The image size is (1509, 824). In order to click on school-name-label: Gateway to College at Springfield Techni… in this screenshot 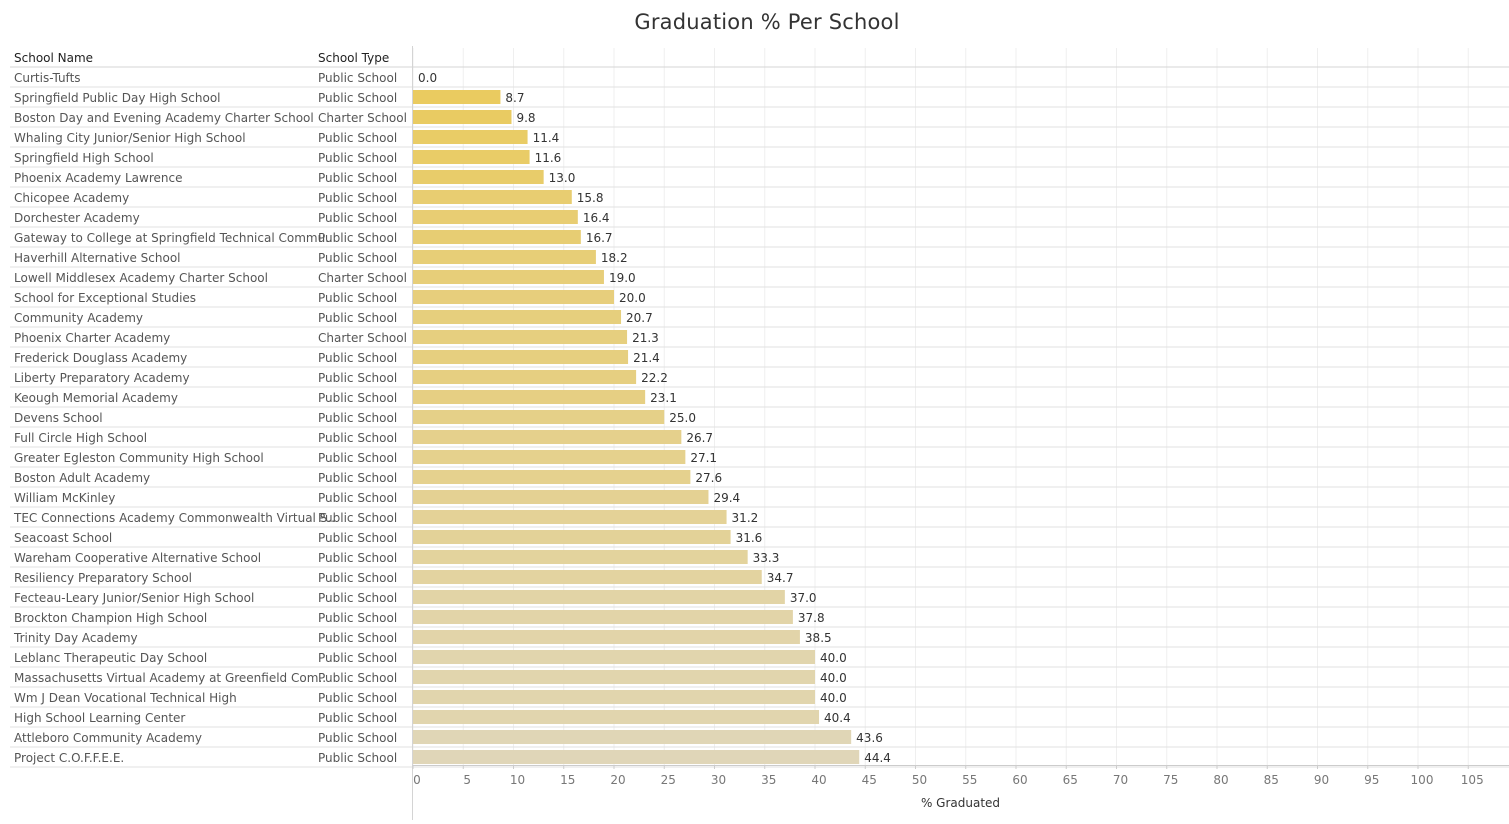, I will do `click(173, 238)`.